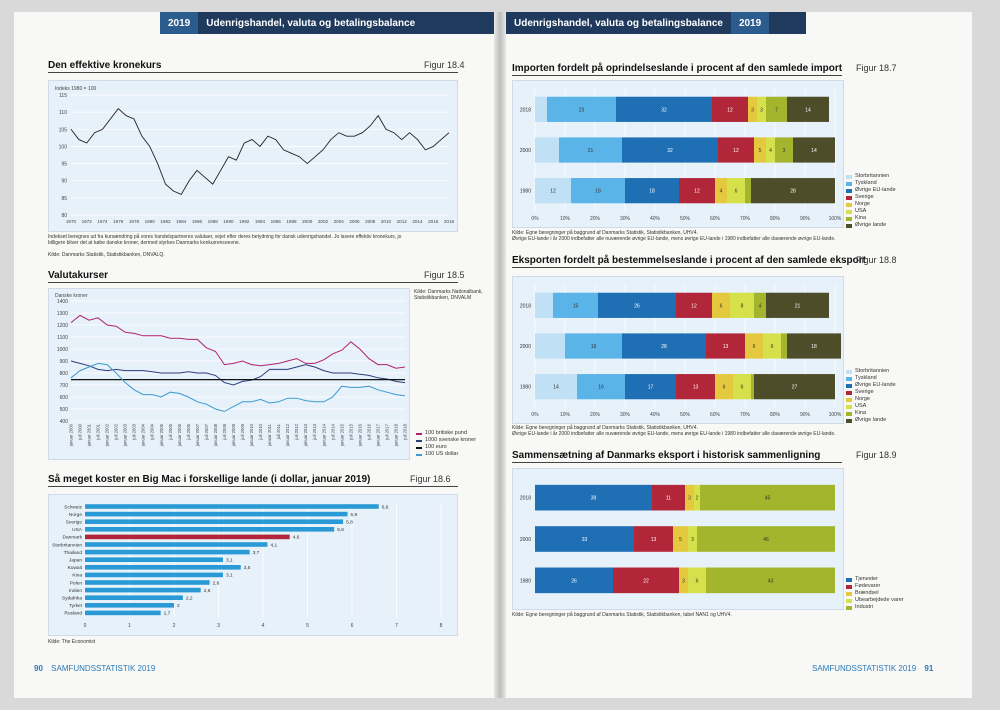 This screenshot has height=710, width=1000. Describe the element at coordinates (864, 392) in the screenshot. I see `fig188-legend-label: Sverige` at that location.